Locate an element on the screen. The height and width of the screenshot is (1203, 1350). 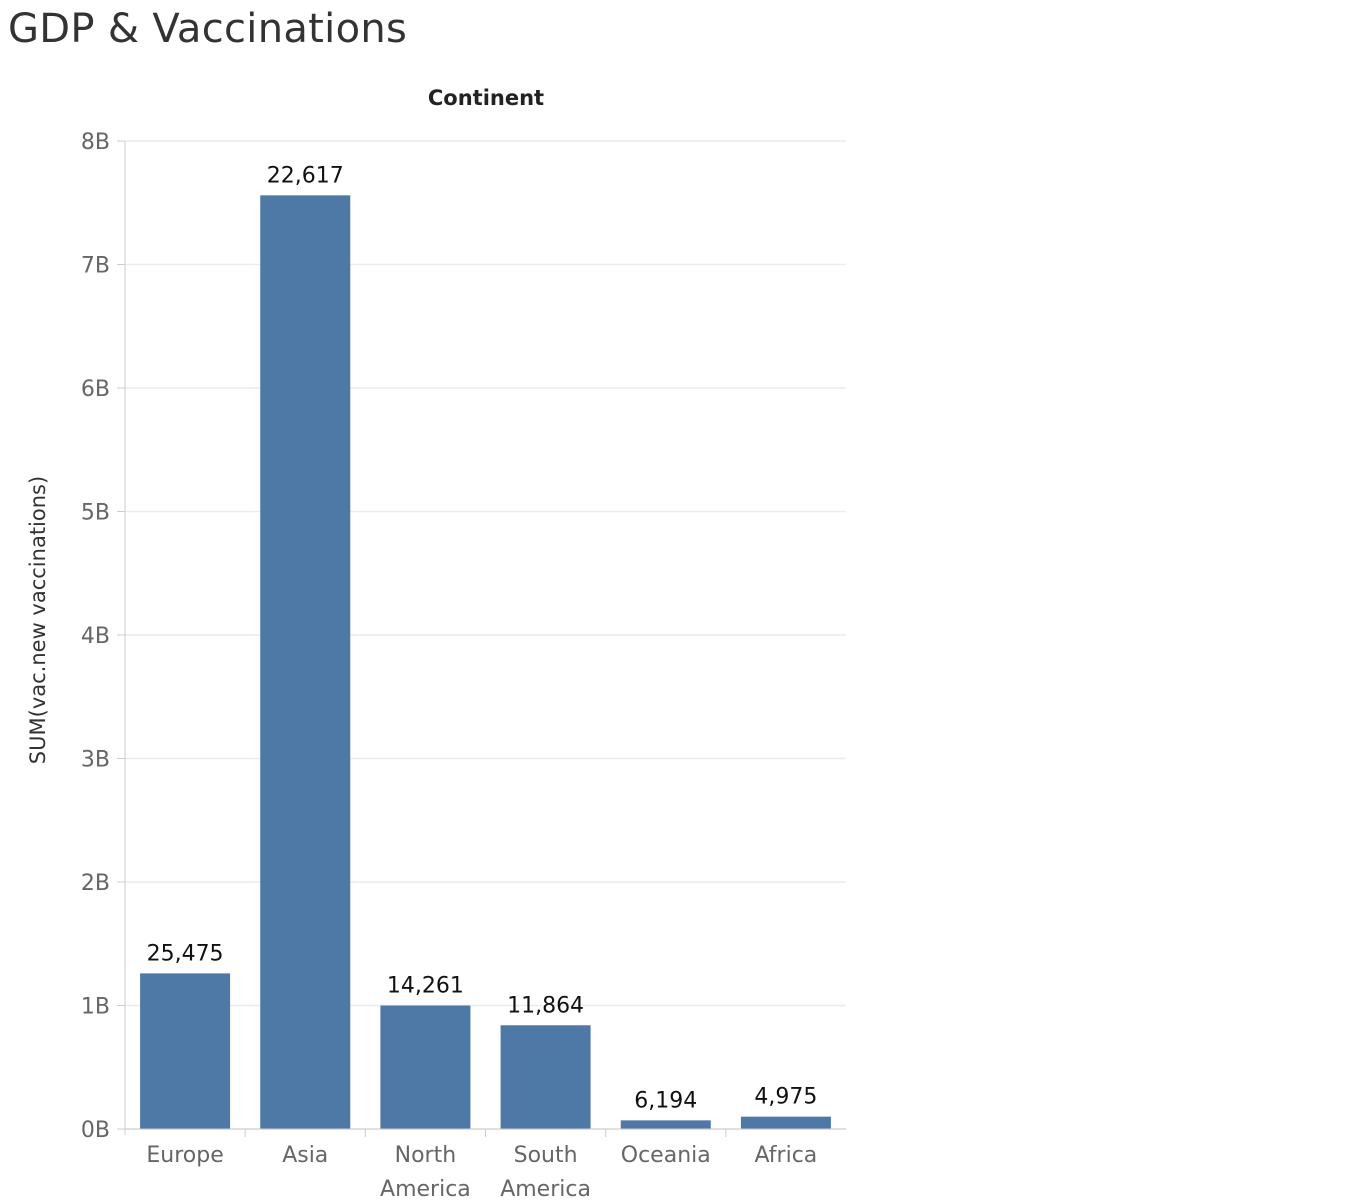
data-label: 14,261 is located at coordinates (425, 986).